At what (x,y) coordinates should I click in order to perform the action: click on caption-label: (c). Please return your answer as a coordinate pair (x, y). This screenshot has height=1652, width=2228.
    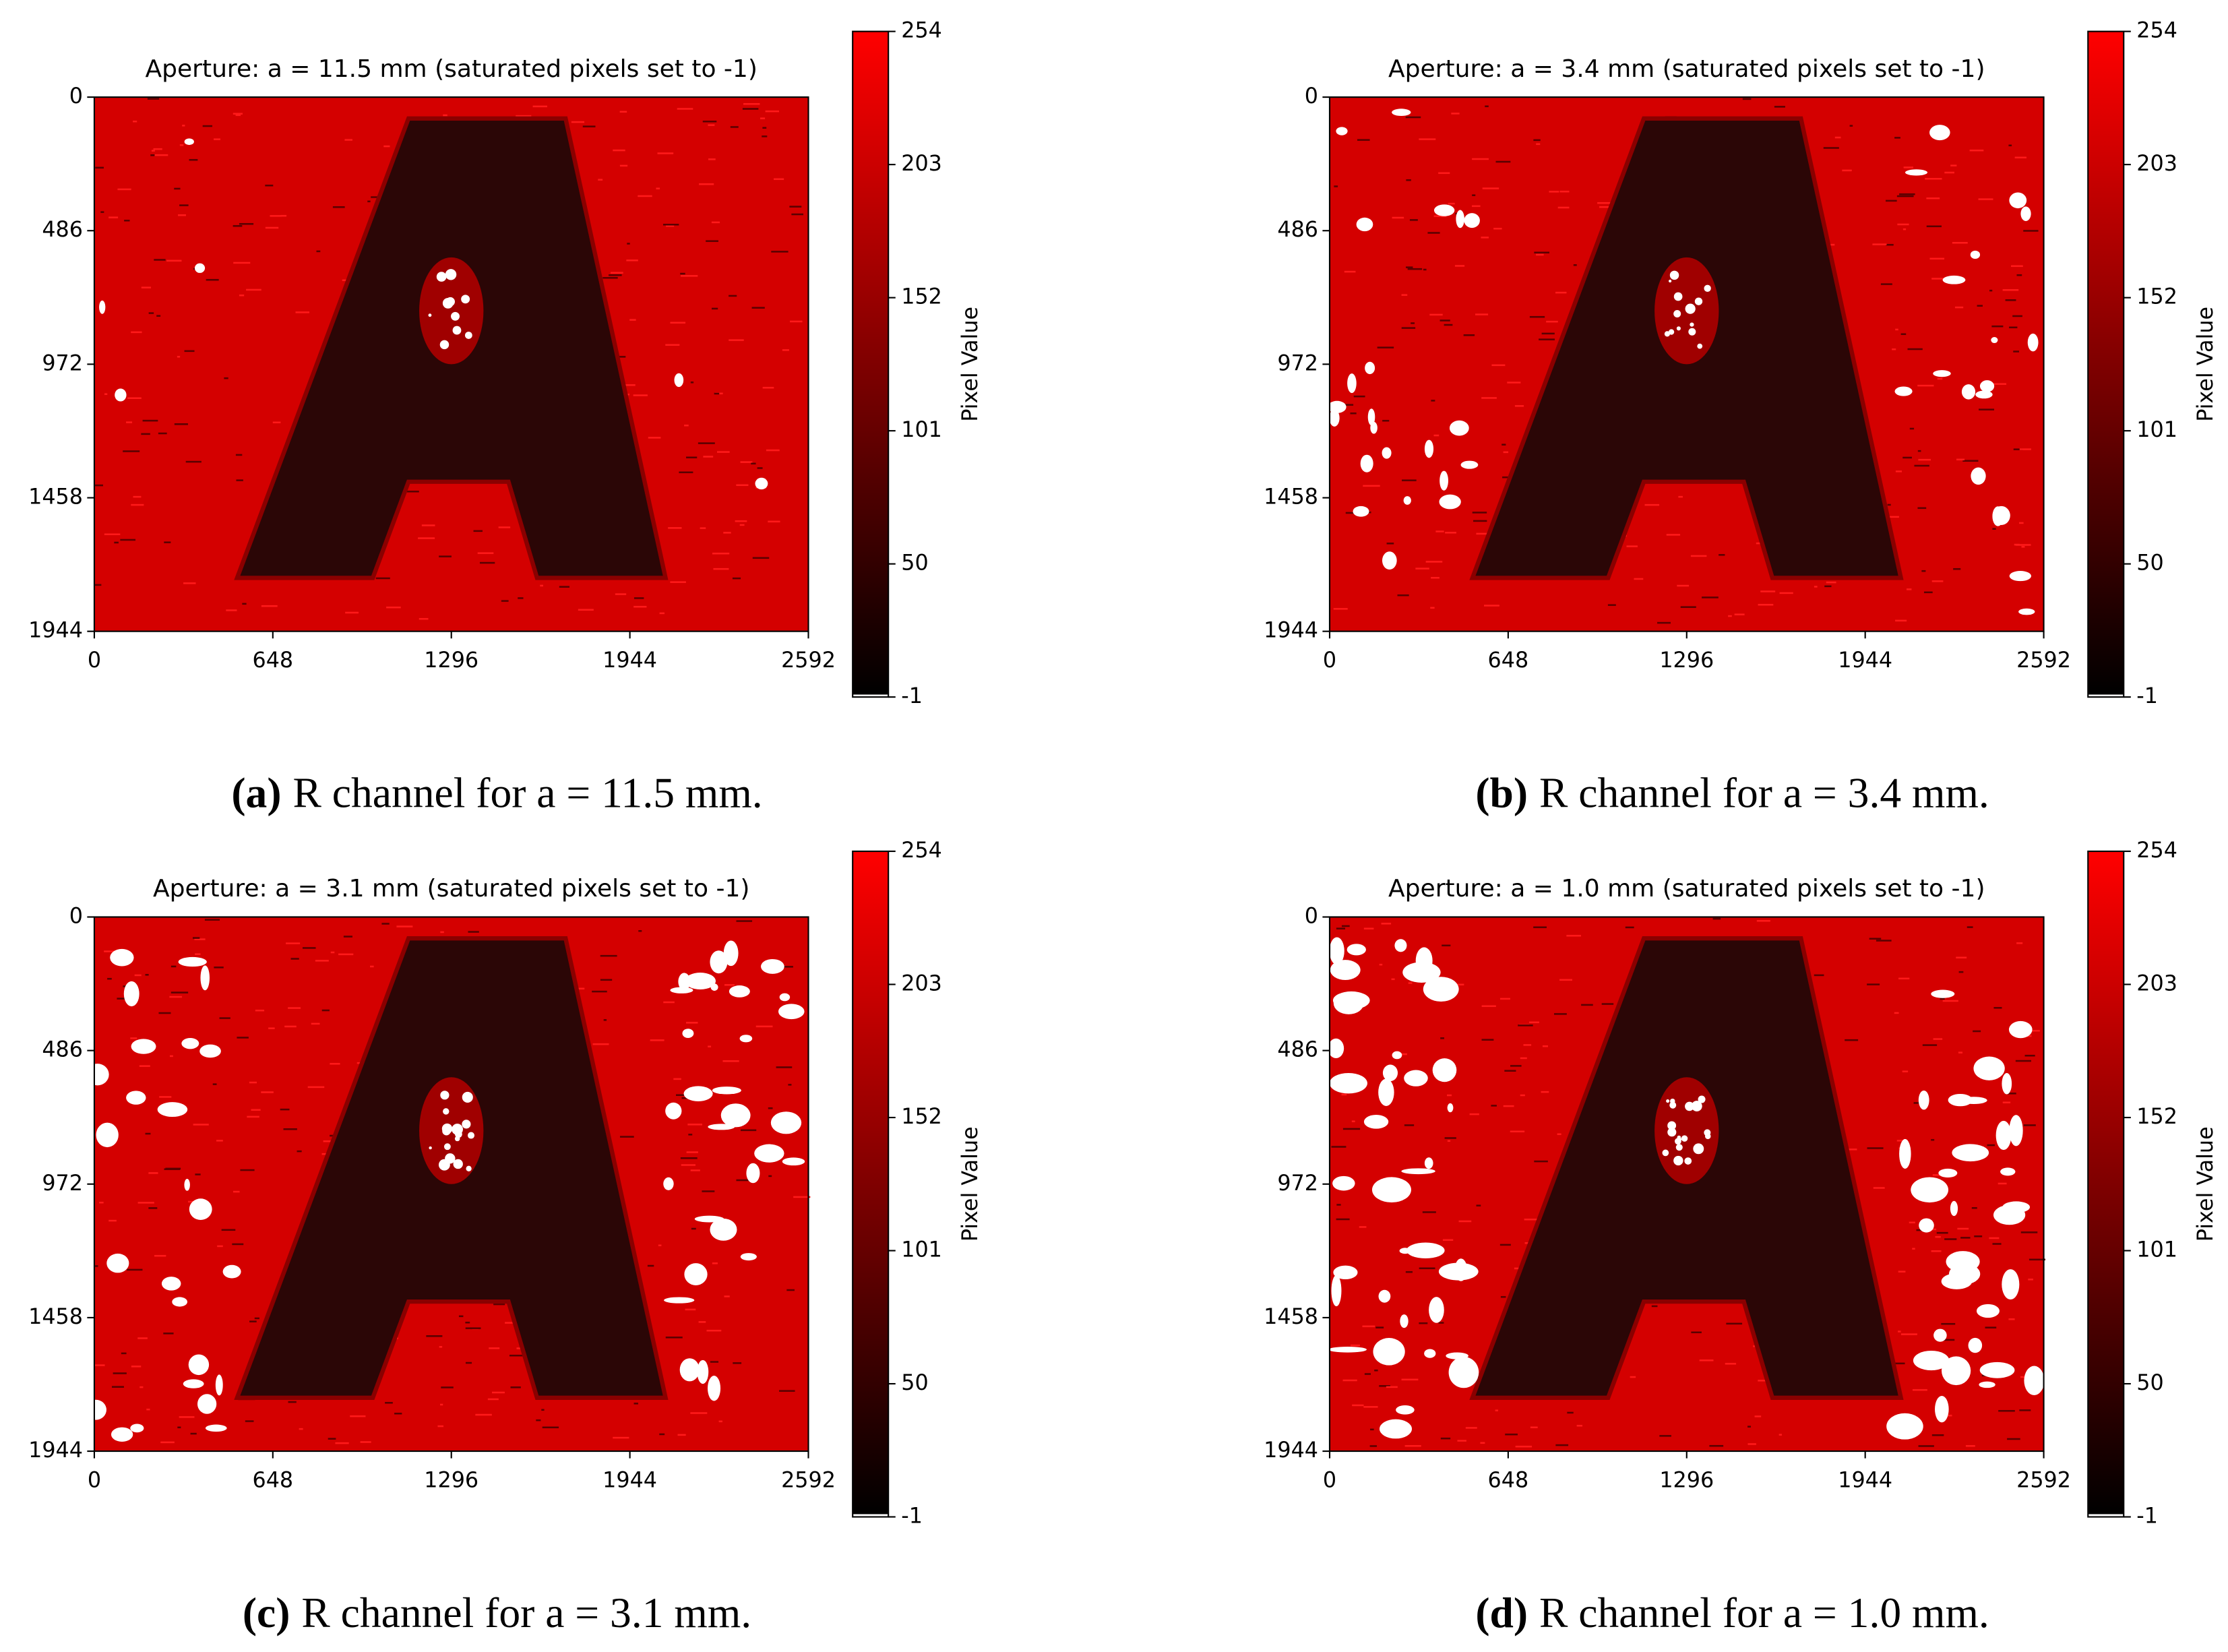
    Looking at the image, I should click on (266, 1612).